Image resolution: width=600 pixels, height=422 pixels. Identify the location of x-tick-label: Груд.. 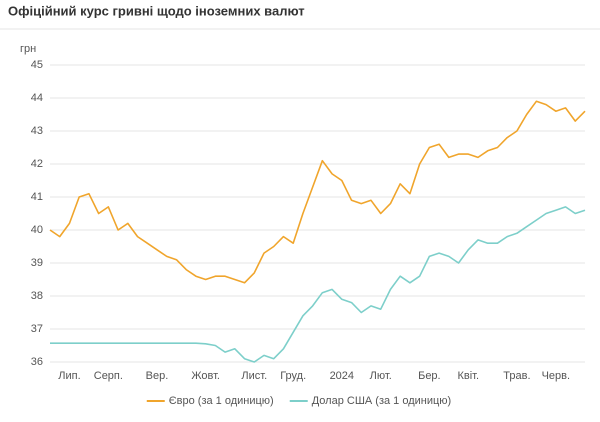
(293, 376).